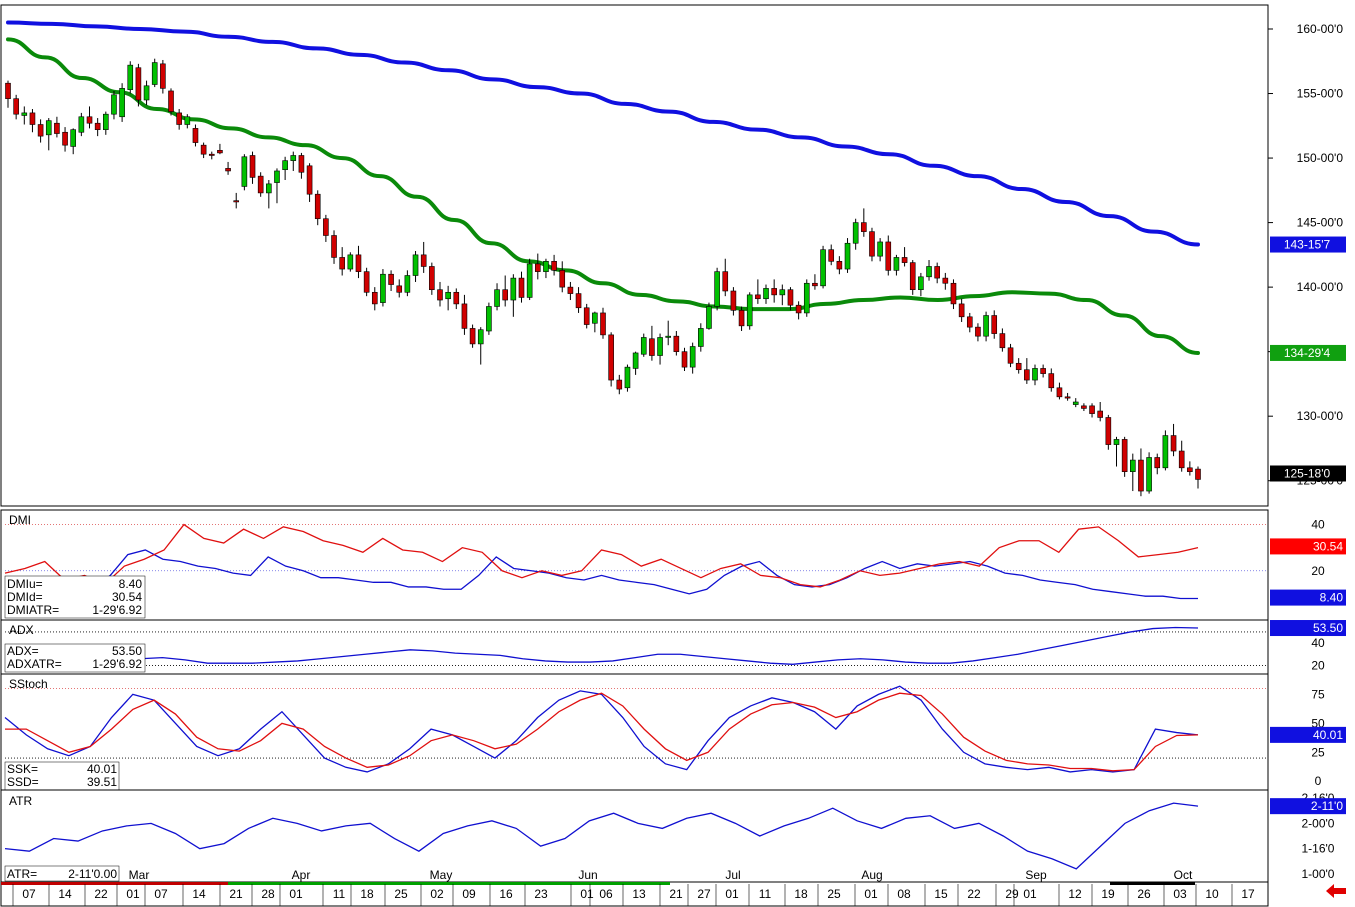 The height and width of the screenshot is (907, 1355). Describe the element at coordinates (1183, 875) in the screenshot. I see `time-axis-month-label: Oct` at that location.